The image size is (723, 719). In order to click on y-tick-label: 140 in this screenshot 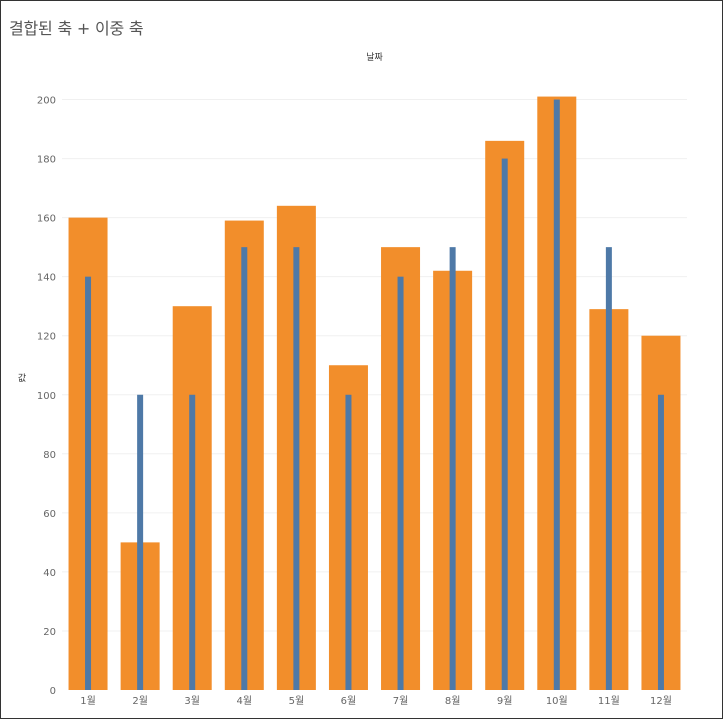, I will do `click(46, 278)`.